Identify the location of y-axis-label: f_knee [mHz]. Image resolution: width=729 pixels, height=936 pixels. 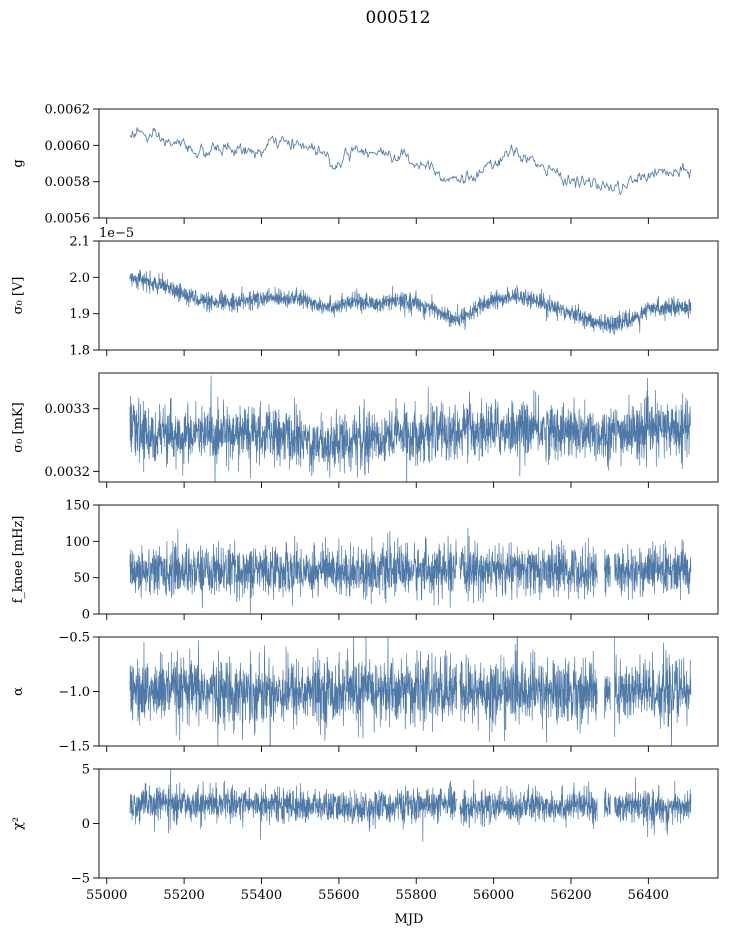
(18, 560).